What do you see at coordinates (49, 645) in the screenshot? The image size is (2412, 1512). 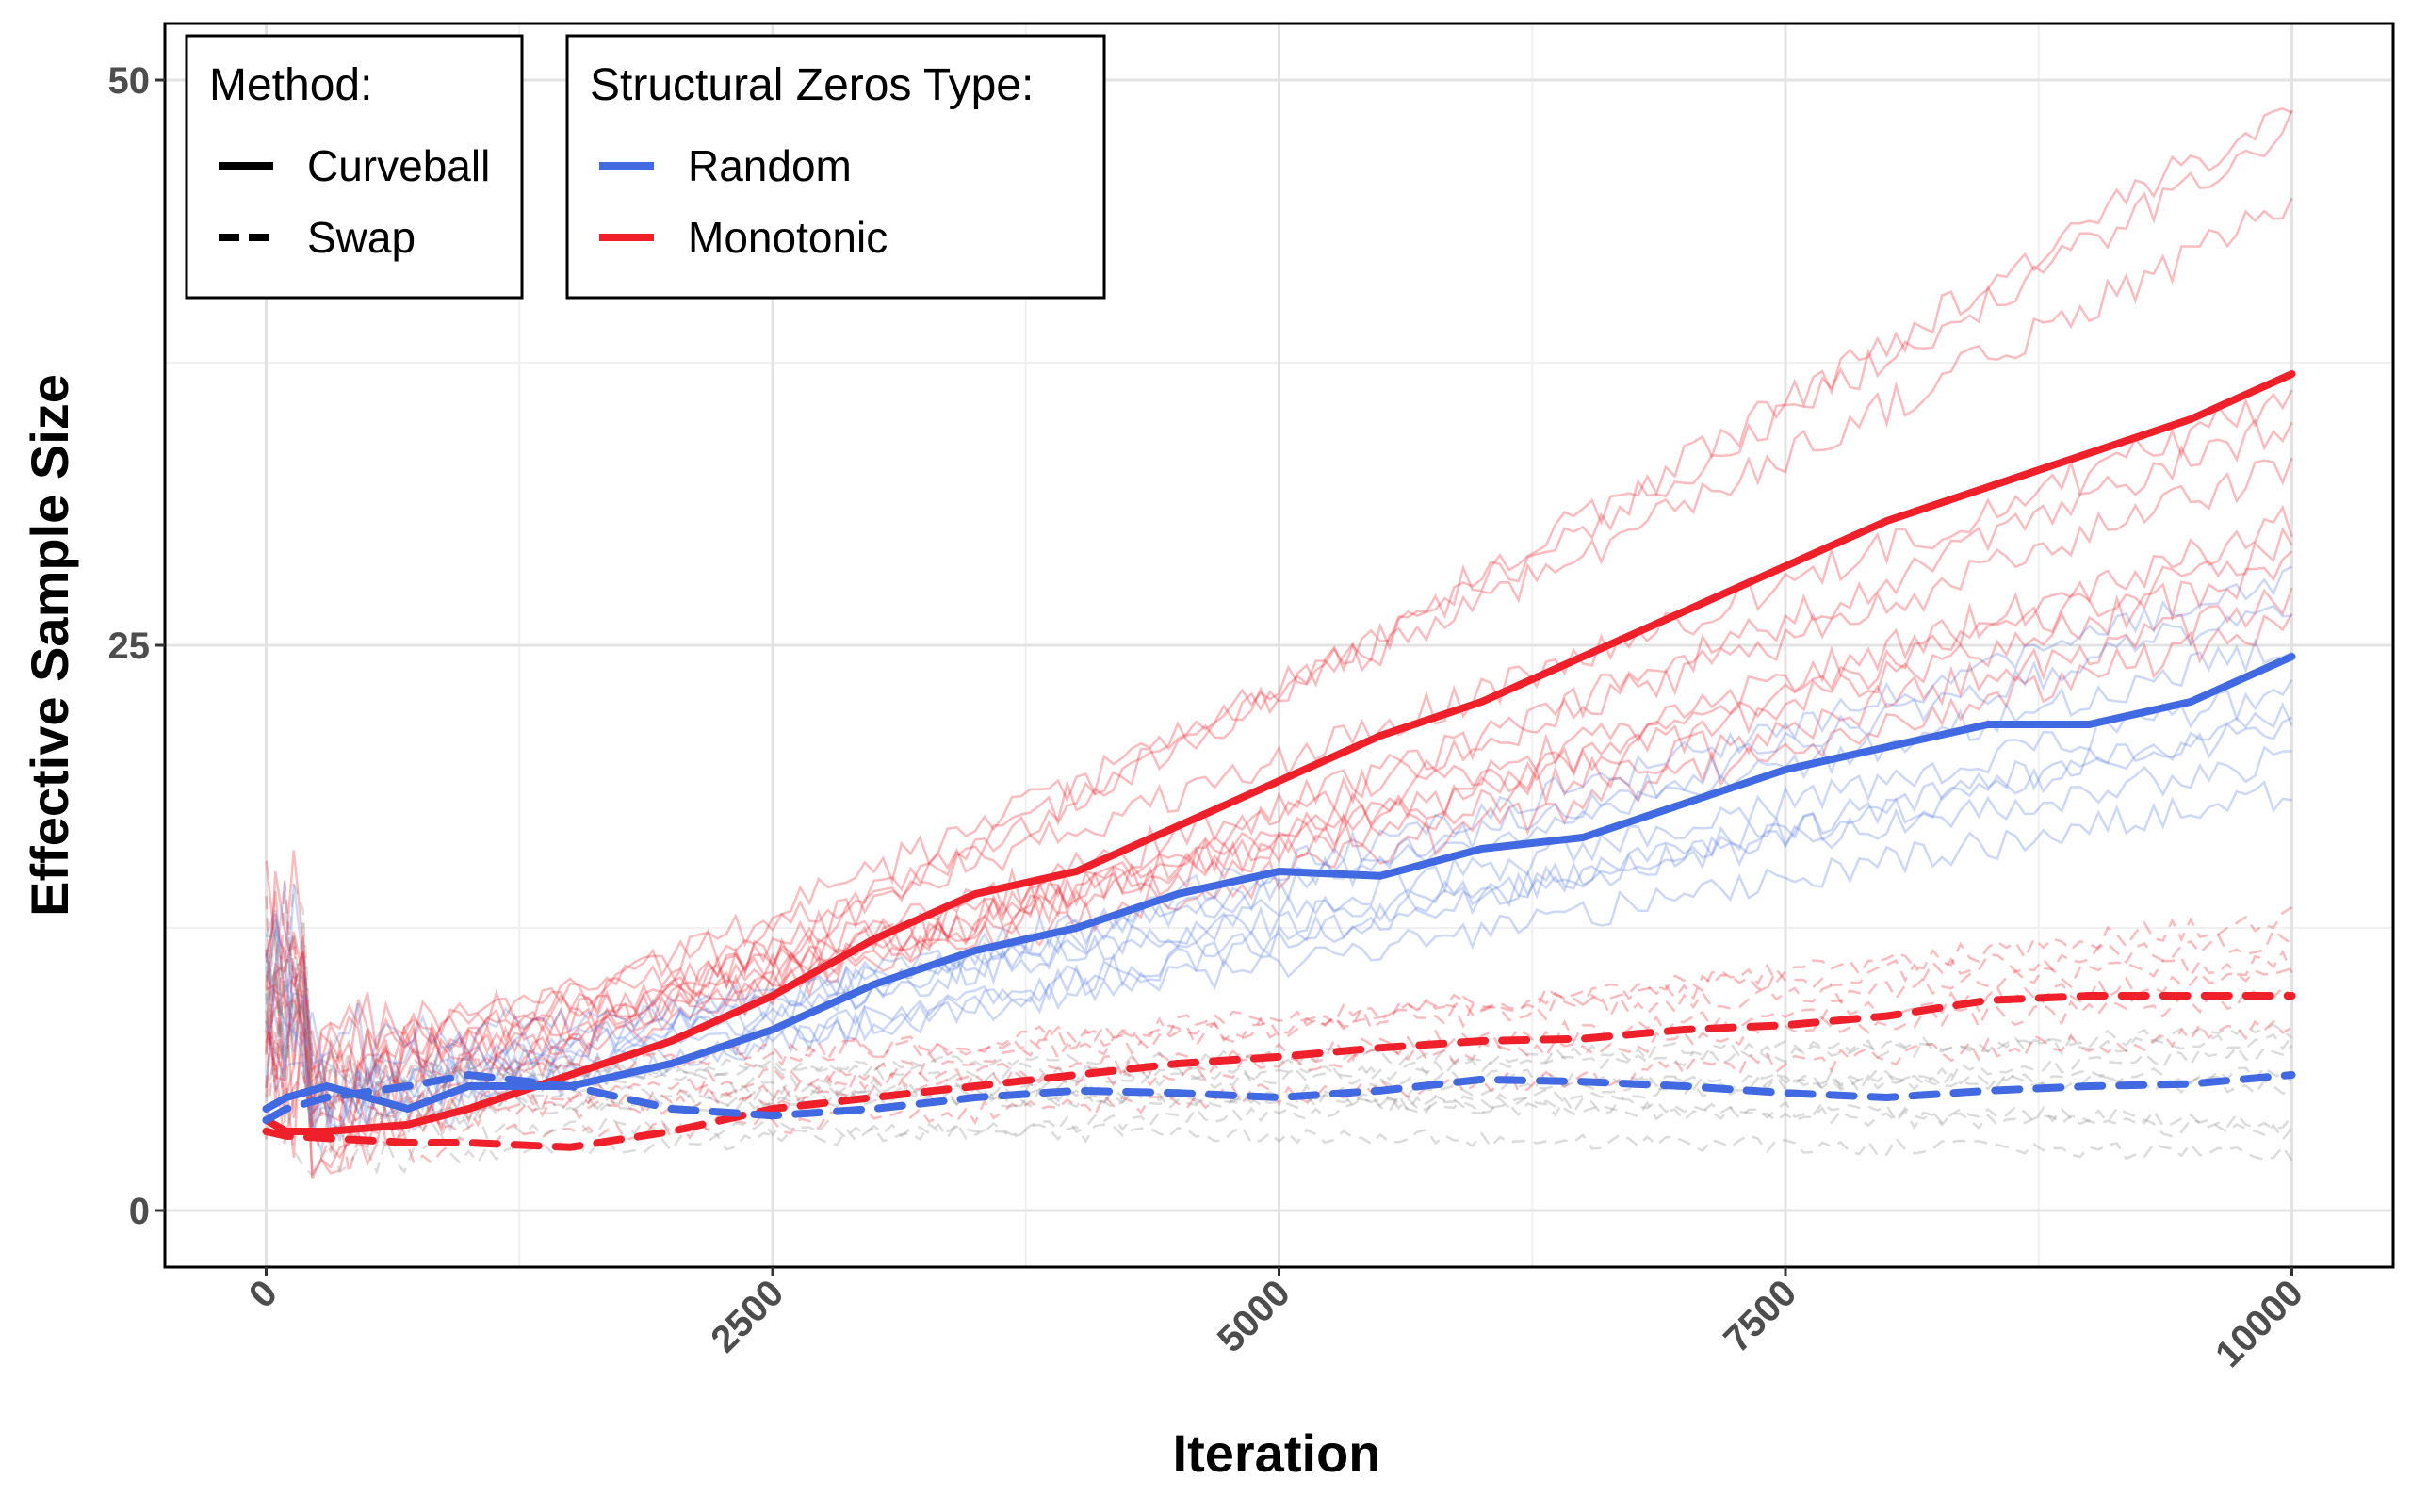 I see `y-axis-title: Effective Sample Size` at bounding box center [49, 645].